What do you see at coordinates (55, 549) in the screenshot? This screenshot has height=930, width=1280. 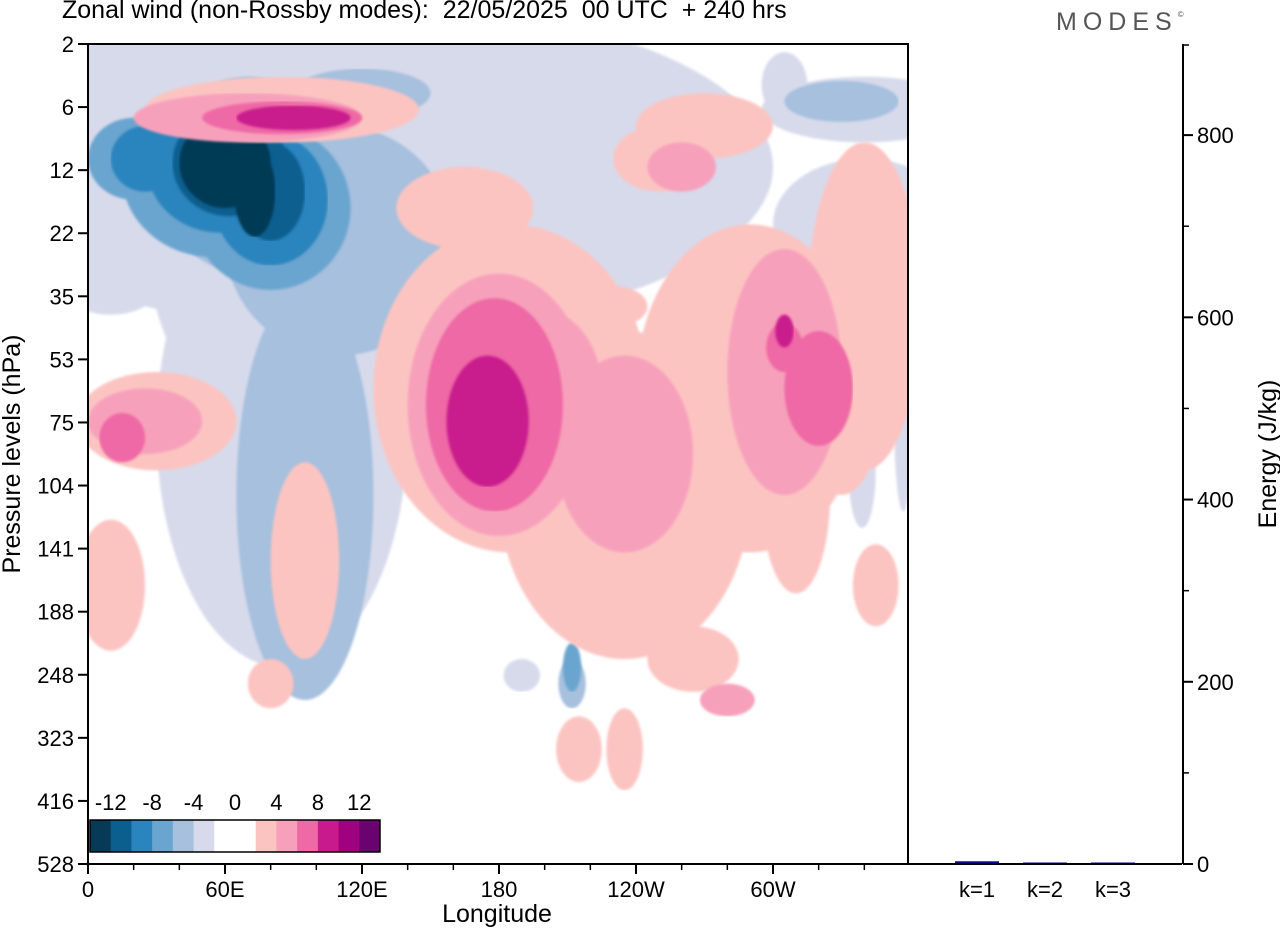 I see `y-tick-label: 141` at bounding box center [55, 549].